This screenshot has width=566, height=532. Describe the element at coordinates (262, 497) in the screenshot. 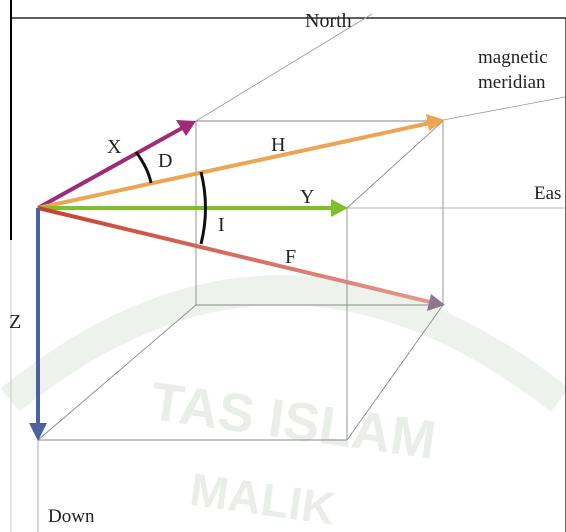

I see `watermark-text-2: MALIK` at that location.